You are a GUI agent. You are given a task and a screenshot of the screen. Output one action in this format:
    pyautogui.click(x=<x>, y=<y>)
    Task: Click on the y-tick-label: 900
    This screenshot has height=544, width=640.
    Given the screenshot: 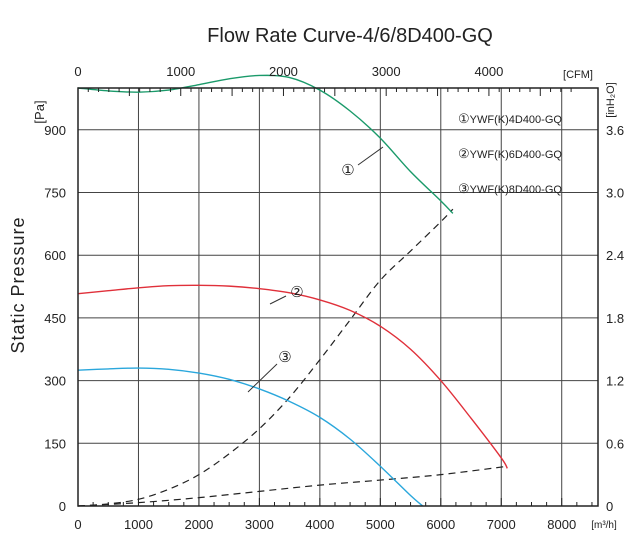 What is the action you would take?
    pyautogui.click(x=55, y=130)
    